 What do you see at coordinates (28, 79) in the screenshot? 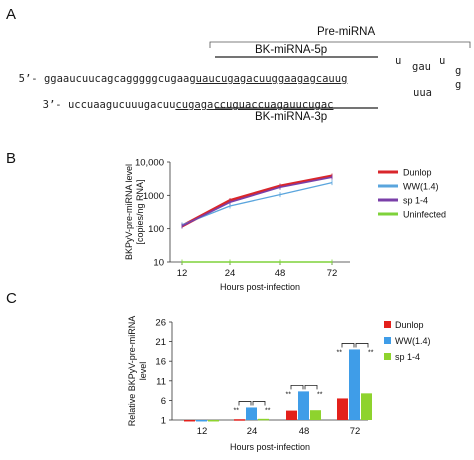
I see `seq-top-prefix: 5’-` at bounding box center [28, 79].